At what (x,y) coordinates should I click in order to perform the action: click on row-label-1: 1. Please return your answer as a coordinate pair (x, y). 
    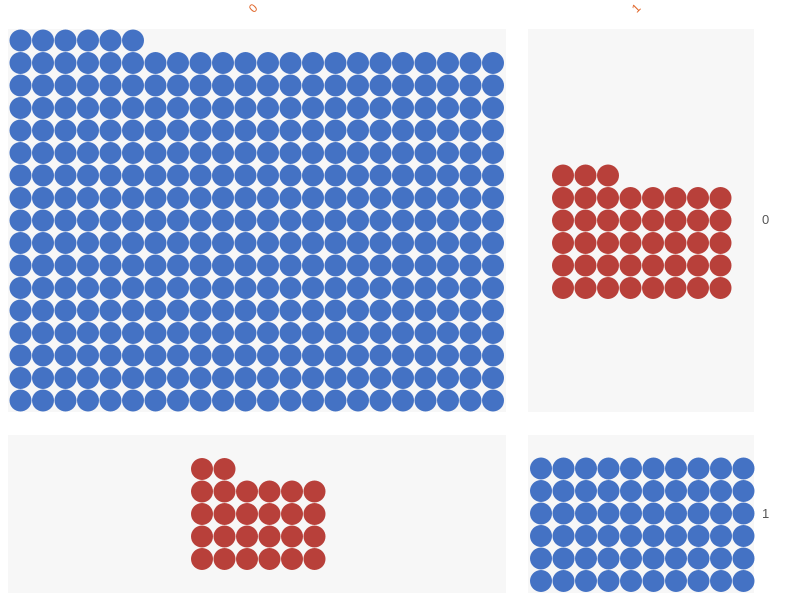
    Looking at the image, I should click on (765, 513).